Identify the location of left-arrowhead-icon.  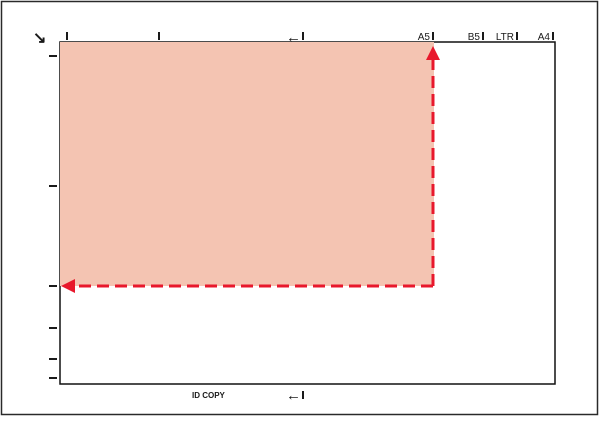
(68, 286).